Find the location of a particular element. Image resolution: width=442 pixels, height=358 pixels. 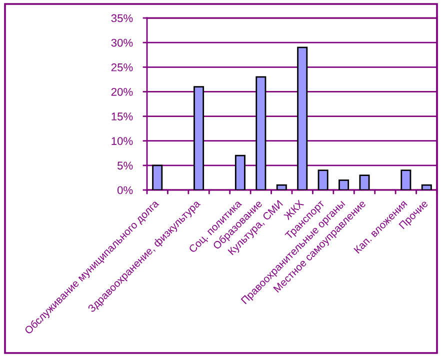

y-tick-label: 35% is located at coordinates (122, 18).